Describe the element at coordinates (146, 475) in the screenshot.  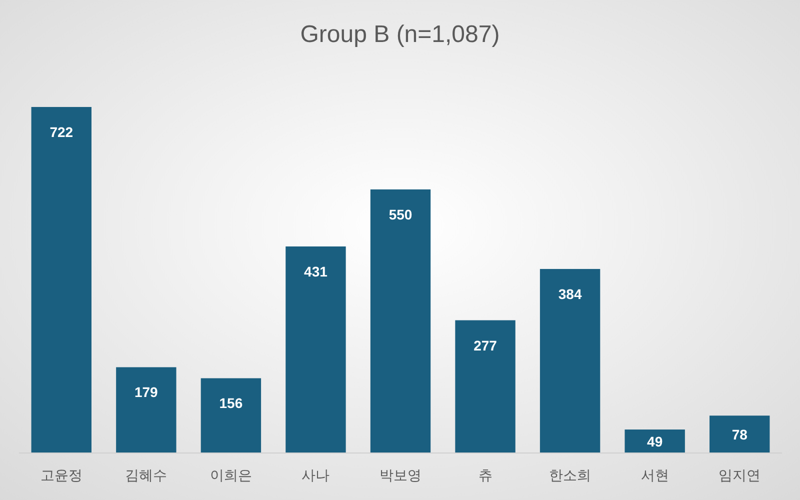
I see `x-tick-label: 김혜수` at that location.